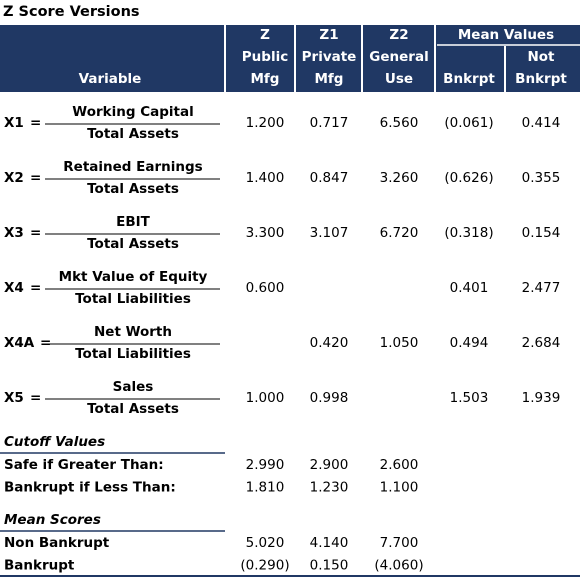 The height and width of the screenshot is (578, 580). What do you see at coordinates (541, 288) in the screenshot?
I see `cell-value: 2.477` at bounding box center [541, 288].